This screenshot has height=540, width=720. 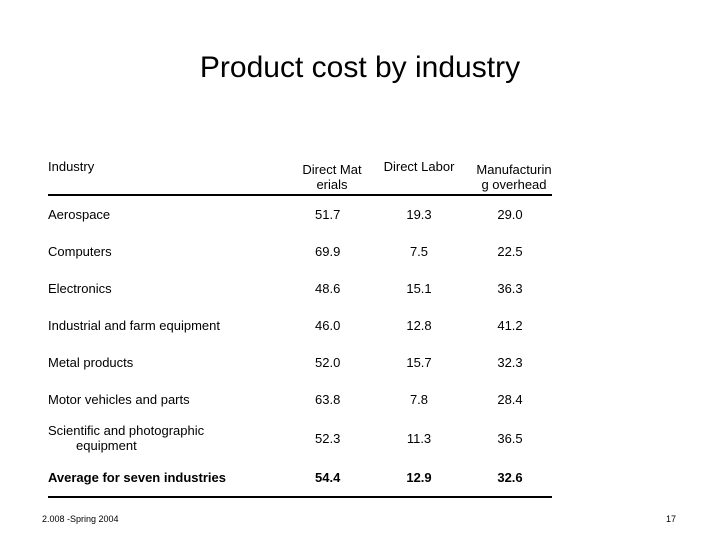 I want to click on footer-course: 2.008 -Spring 2004, so click(x=80, y=519).